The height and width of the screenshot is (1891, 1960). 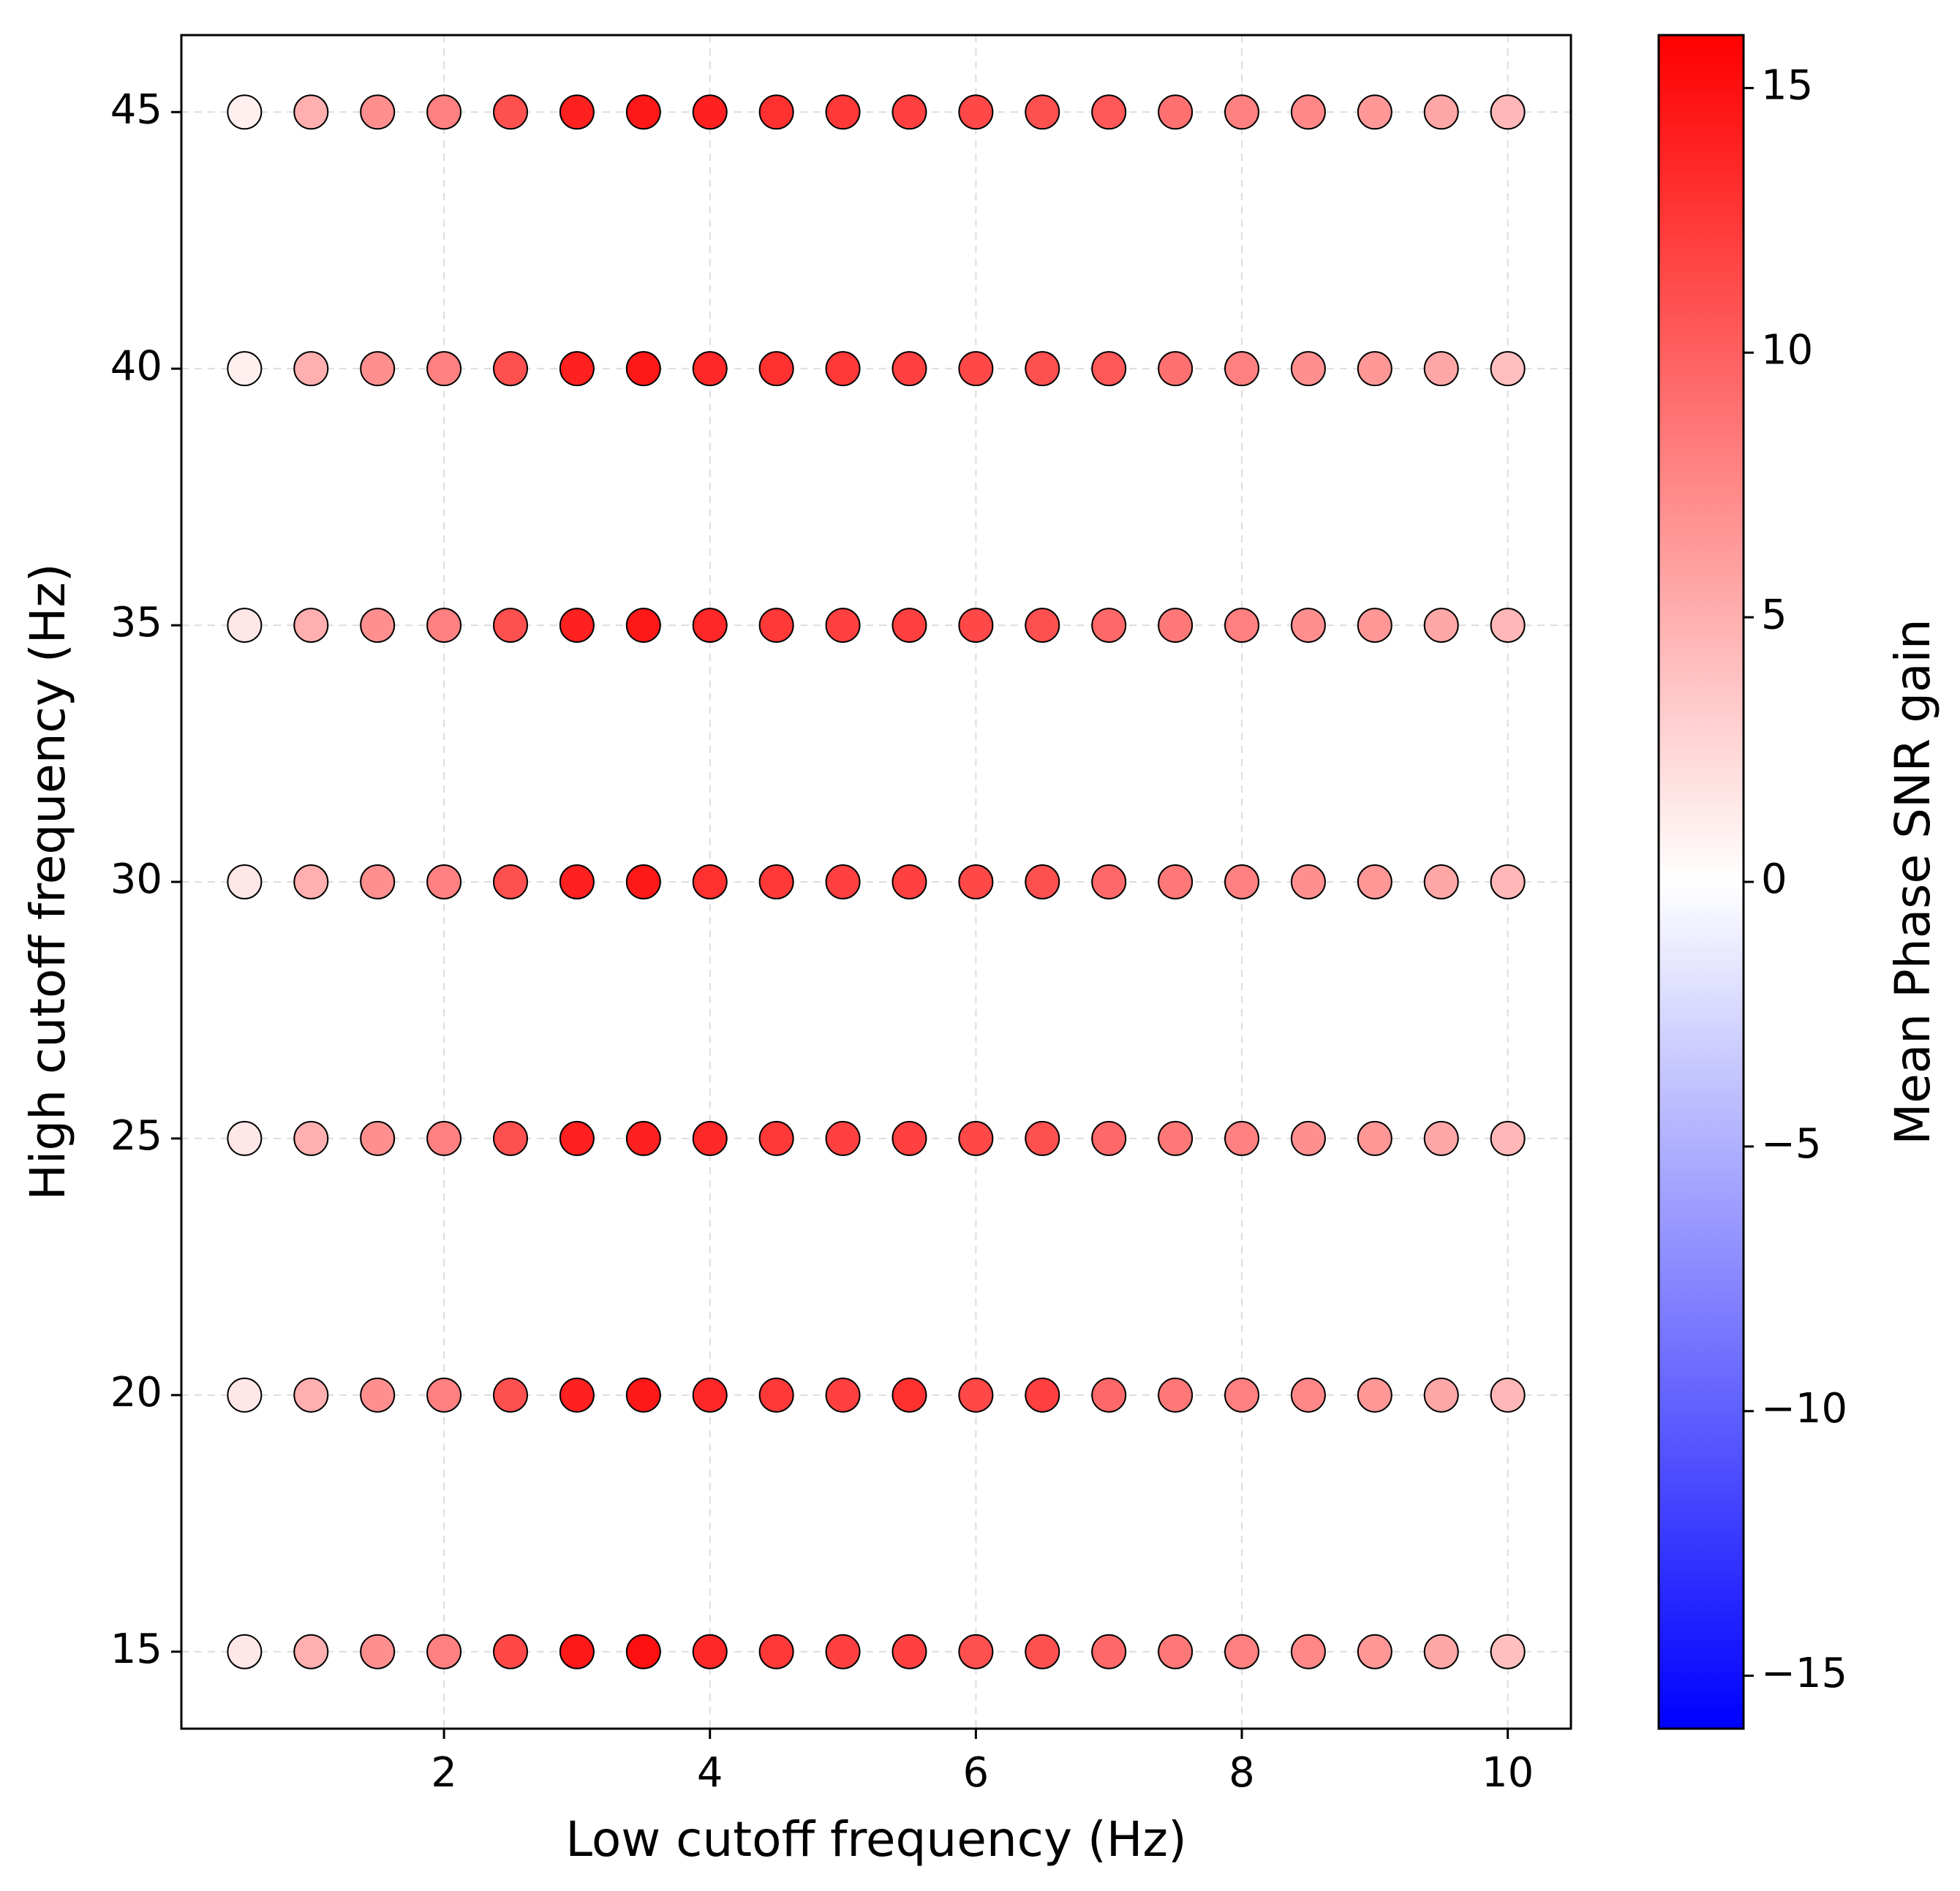 What do you see at coordinates (136, 109) in the screenshot?
I see `y-tick-label: 45` at bounding box center [136, 109].